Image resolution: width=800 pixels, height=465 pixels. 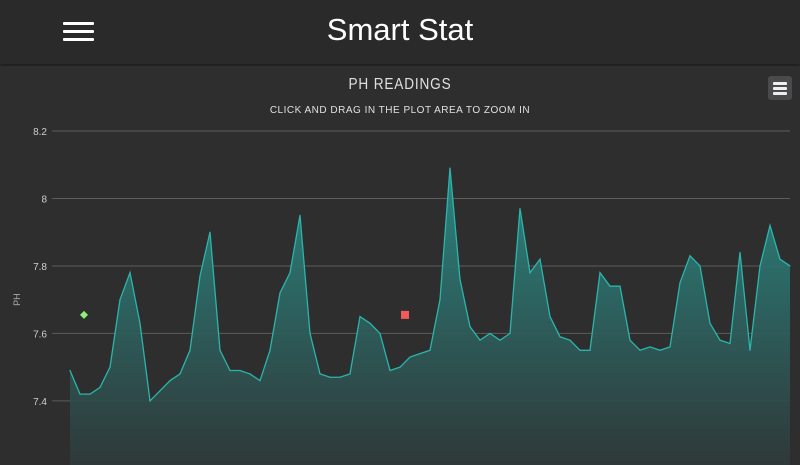 I want to click on legend-marker-square, so click(x=405, y=314).